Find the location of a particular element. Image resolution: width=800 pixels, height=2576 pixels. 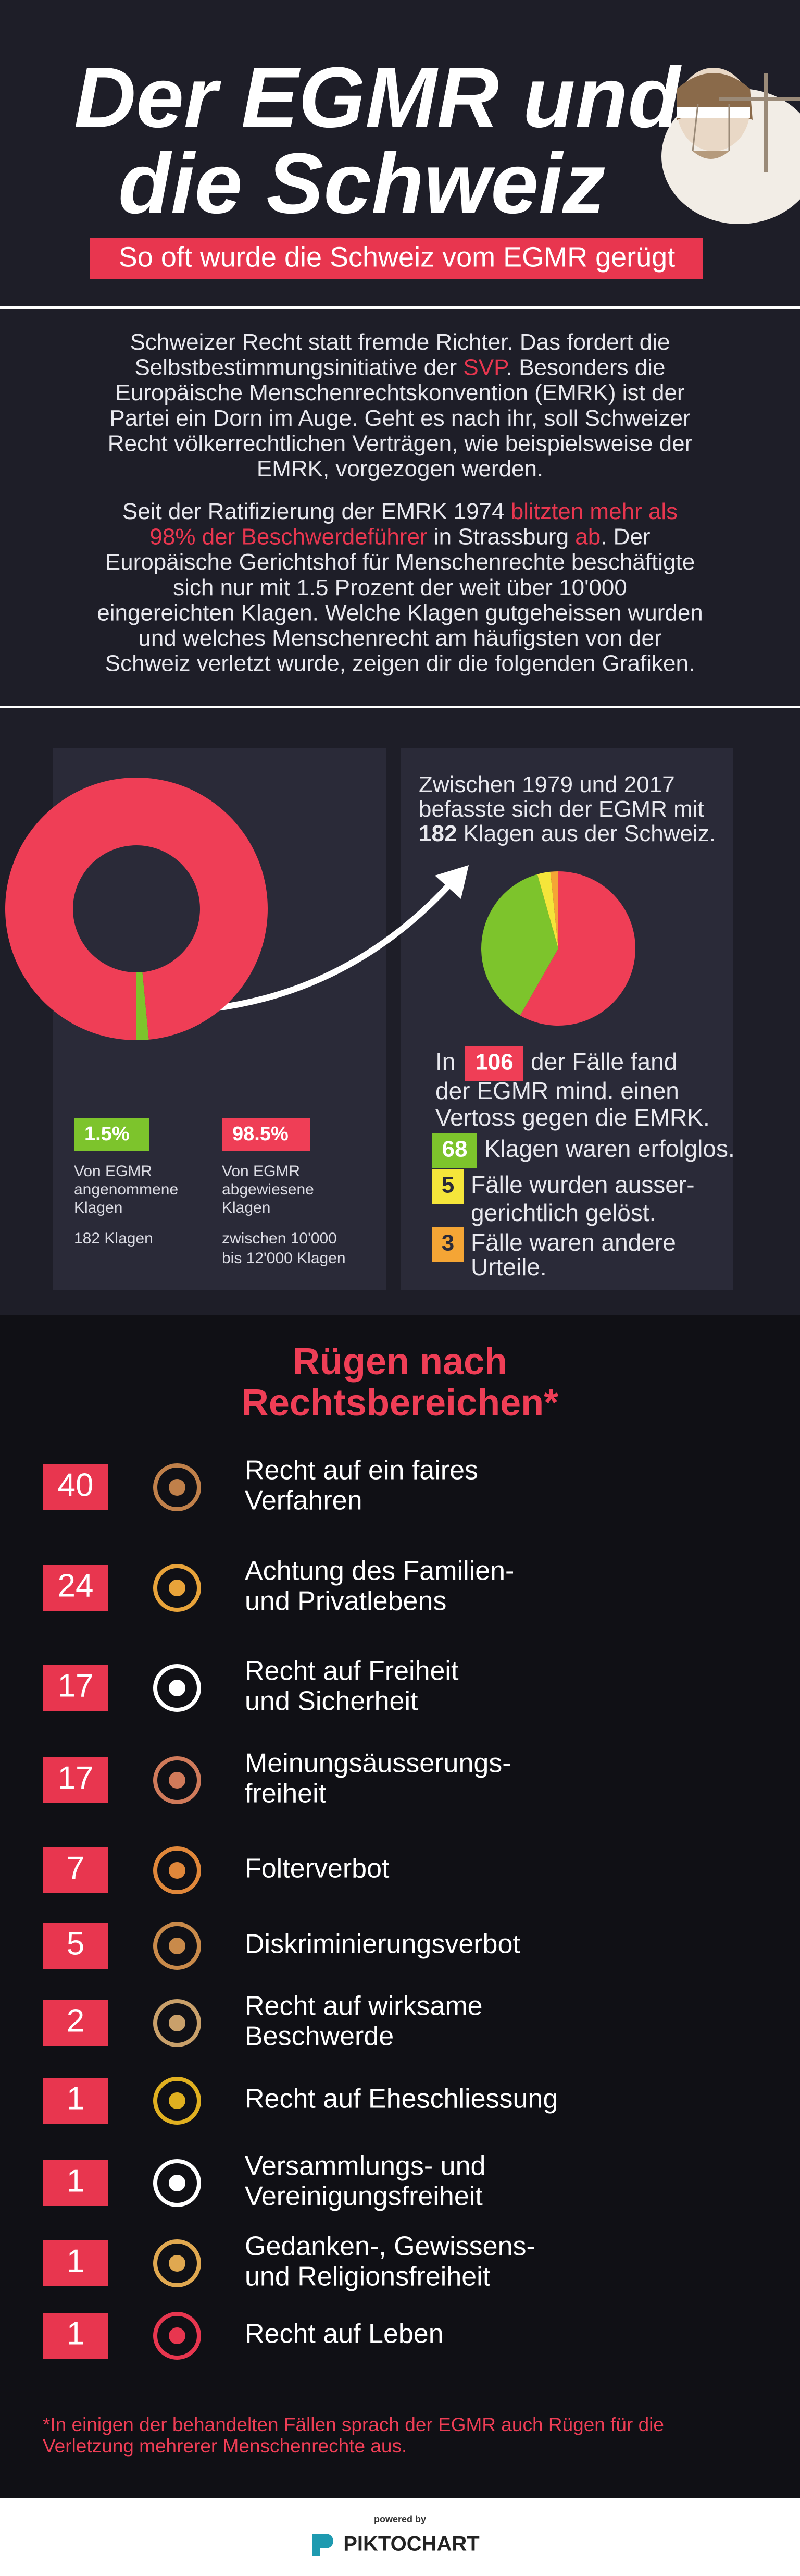

count: 17 is located at coordinates (76, 1778).